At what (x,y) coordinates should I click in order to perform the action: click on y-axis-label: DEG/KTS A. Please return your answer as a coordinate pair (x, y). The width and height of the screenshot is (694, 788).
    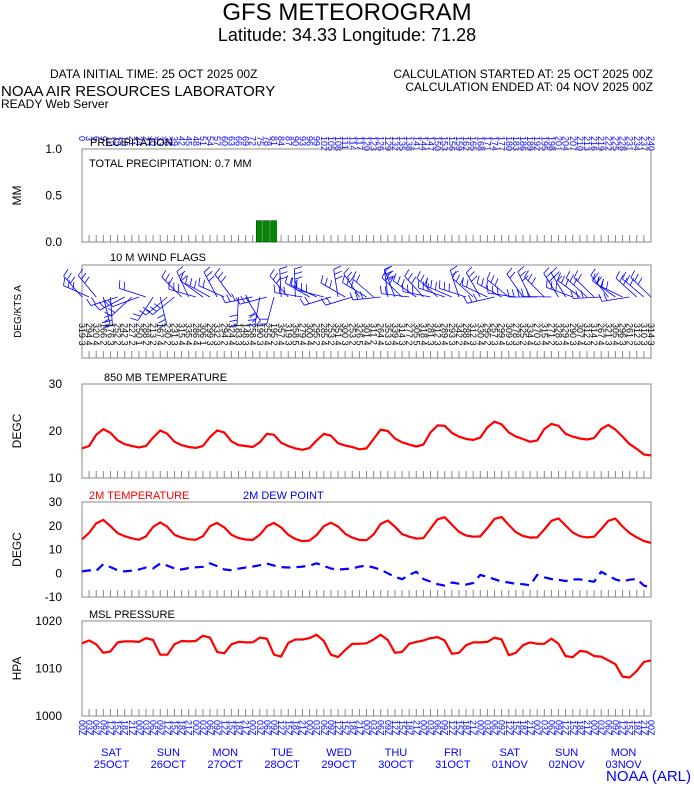
    Looking at the image, I should click on (18, 311).